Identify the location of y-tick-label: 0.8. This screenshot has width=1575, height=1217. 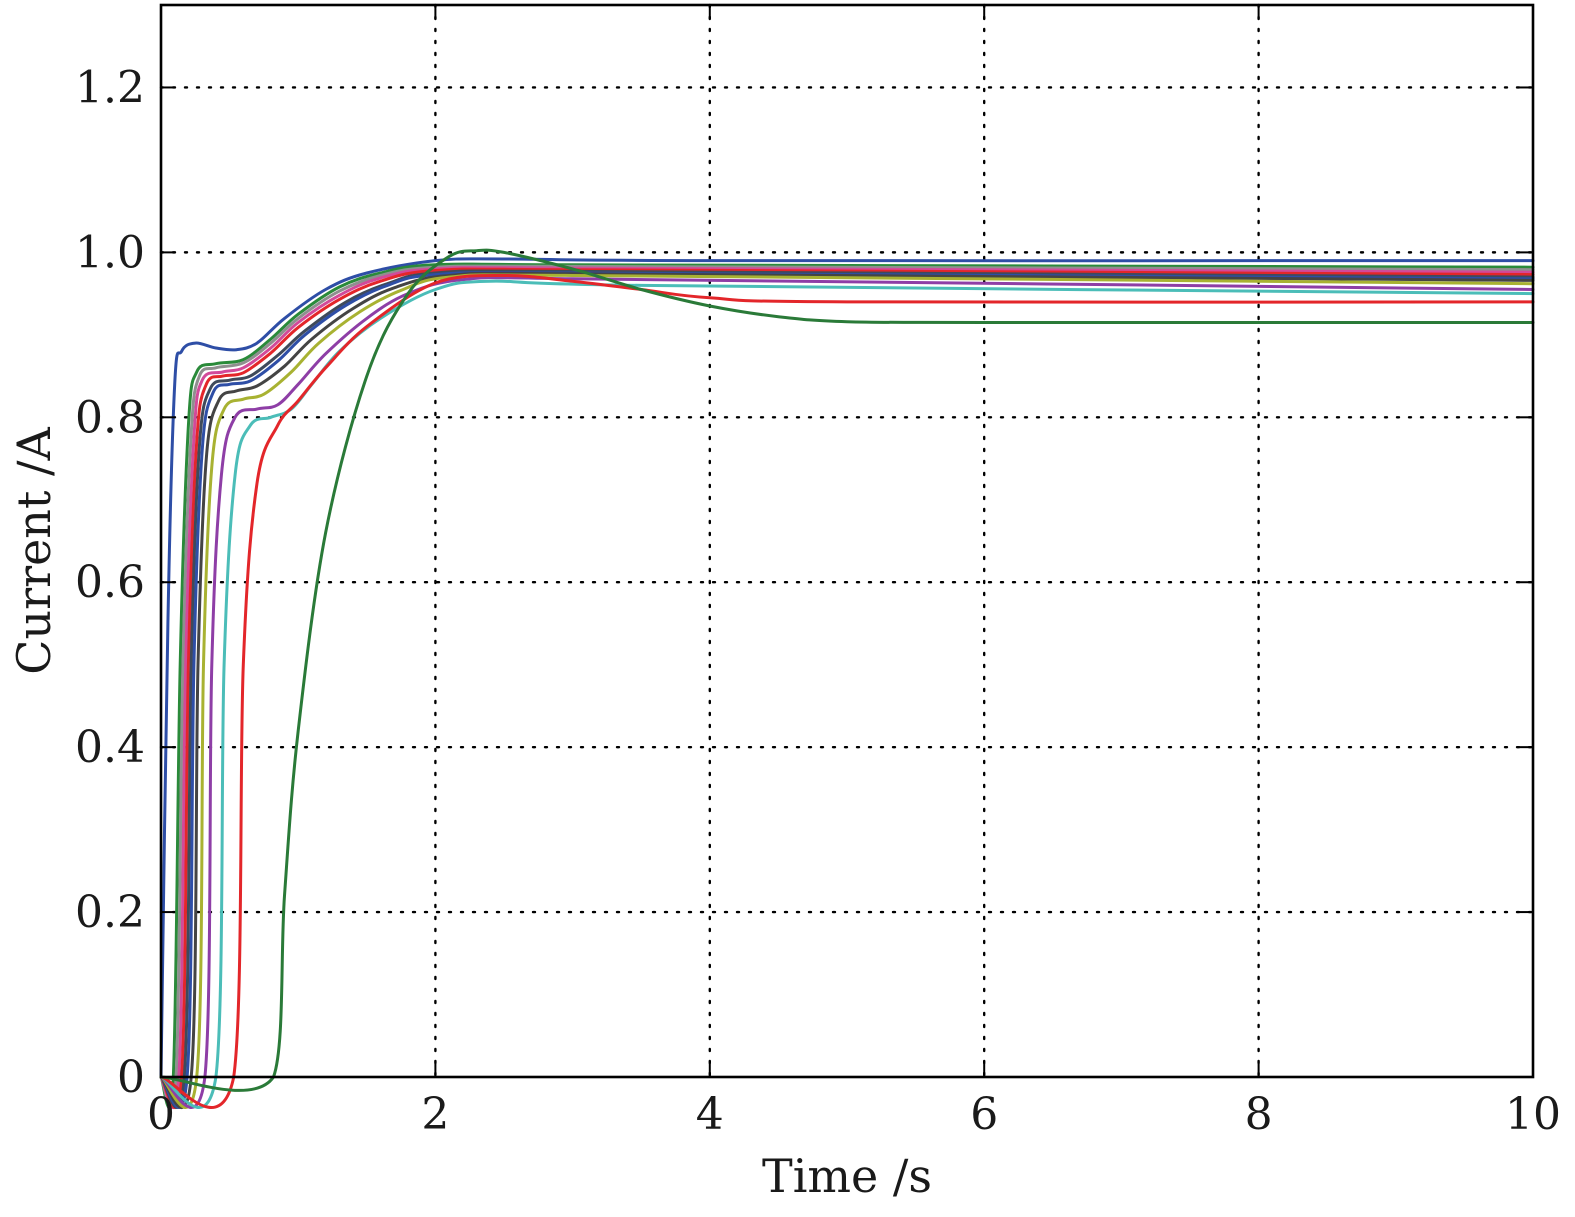
(110, 417).